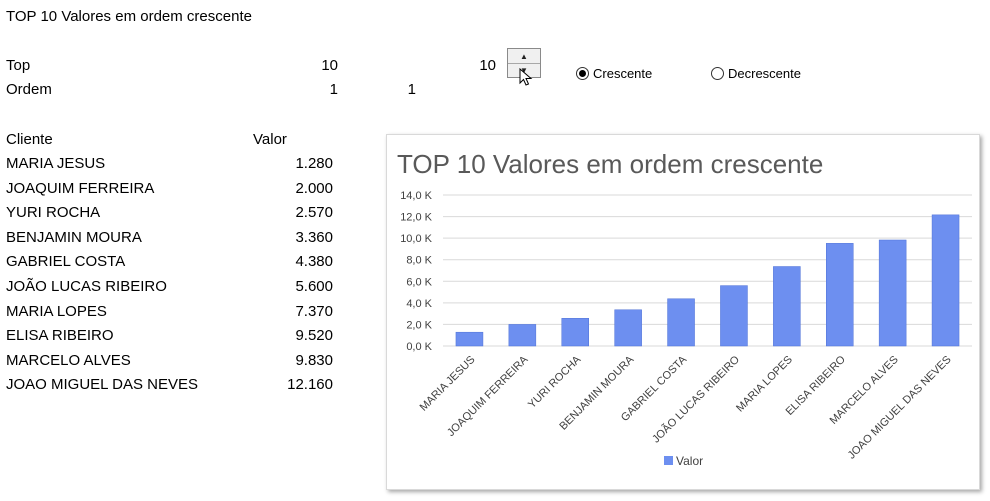  Describe the element at coordinates (448, 384) in the screenshot. I see `x-tick-label: MARIA JESUS` at that location.